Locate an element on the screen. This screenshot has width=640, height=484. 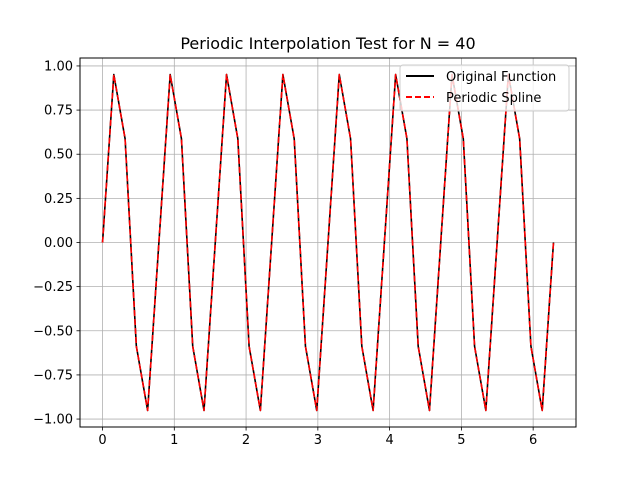
y-tick-label: 0.50 is located at coordinates (58, 155).